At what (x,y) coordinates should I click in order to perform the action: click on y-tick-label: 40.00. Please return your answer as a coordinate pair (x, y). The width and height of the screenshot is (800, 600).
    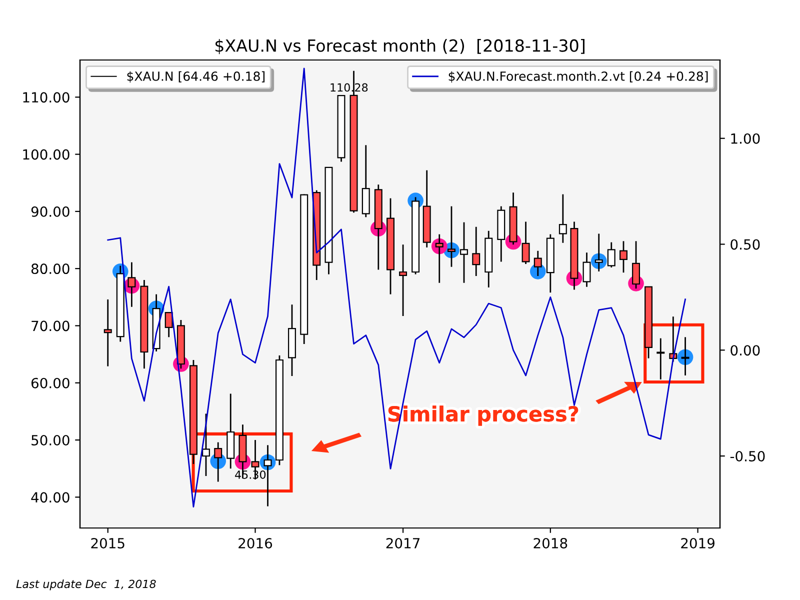
    Looking at the image, I should click on (50, 497).